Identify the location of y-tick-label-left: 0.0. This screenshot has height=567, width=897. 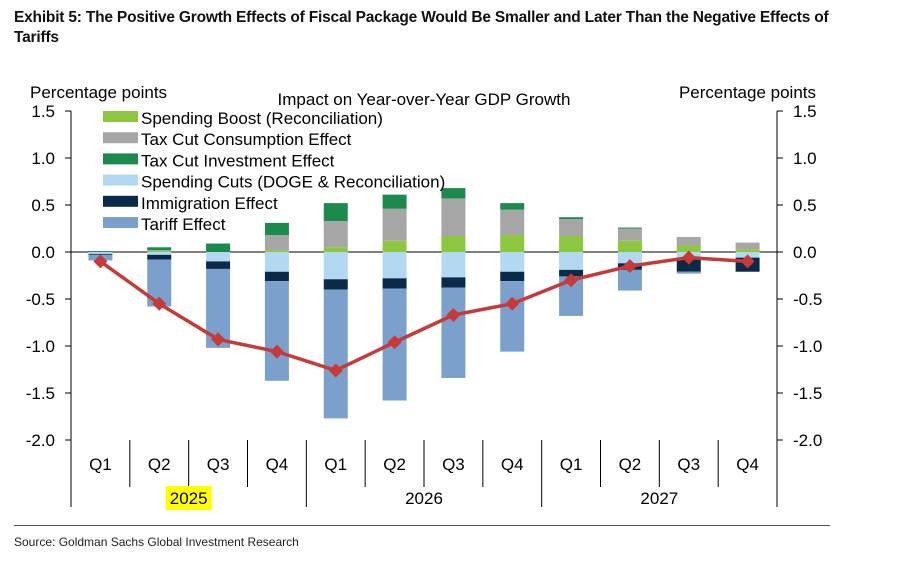
(43, 252).